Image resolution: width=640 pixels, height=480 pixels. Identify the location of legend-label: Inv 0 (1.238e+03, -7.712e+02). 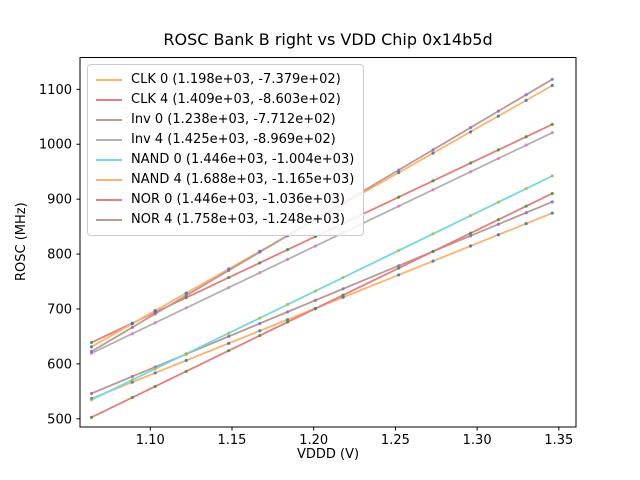
(233, 119).